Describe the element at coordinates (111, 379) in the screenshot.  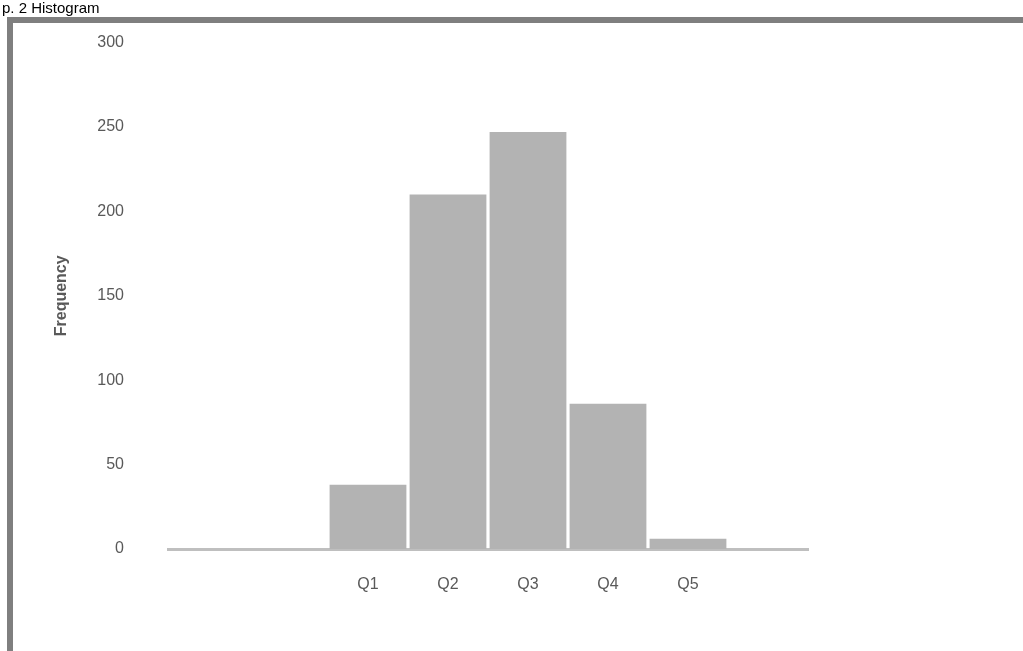
I see `y-tick-label: 100` at that location.